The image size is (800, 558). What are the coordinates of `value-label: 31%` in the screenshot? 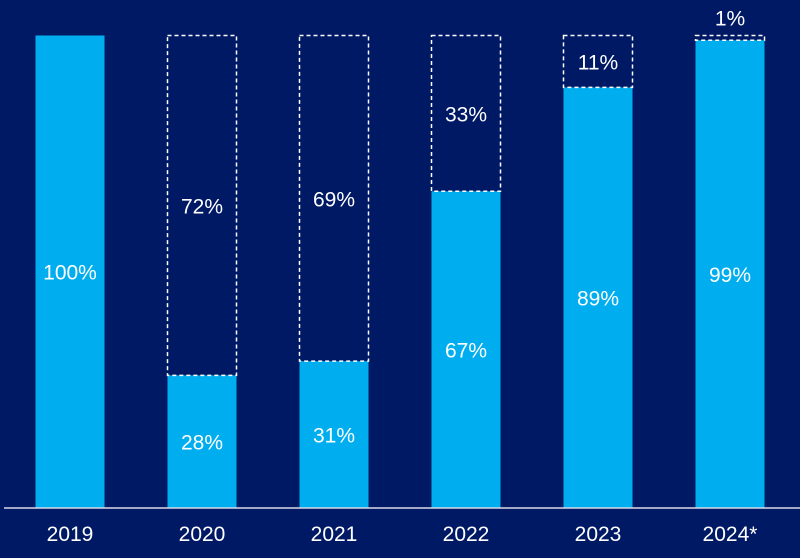 It's located at (334, 435).